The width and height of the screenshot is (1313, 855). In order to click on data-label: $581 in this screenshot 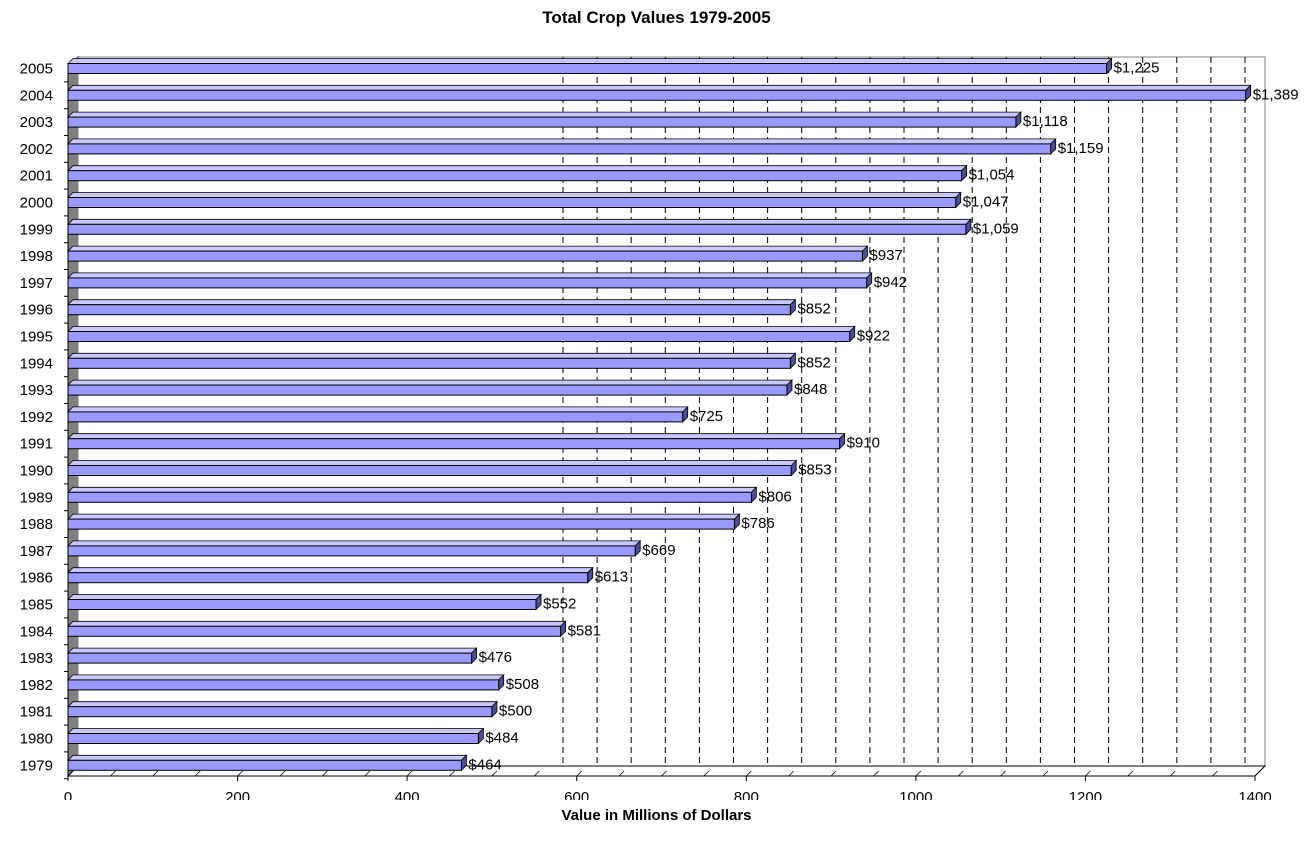, I will do `click(584, 630)`.